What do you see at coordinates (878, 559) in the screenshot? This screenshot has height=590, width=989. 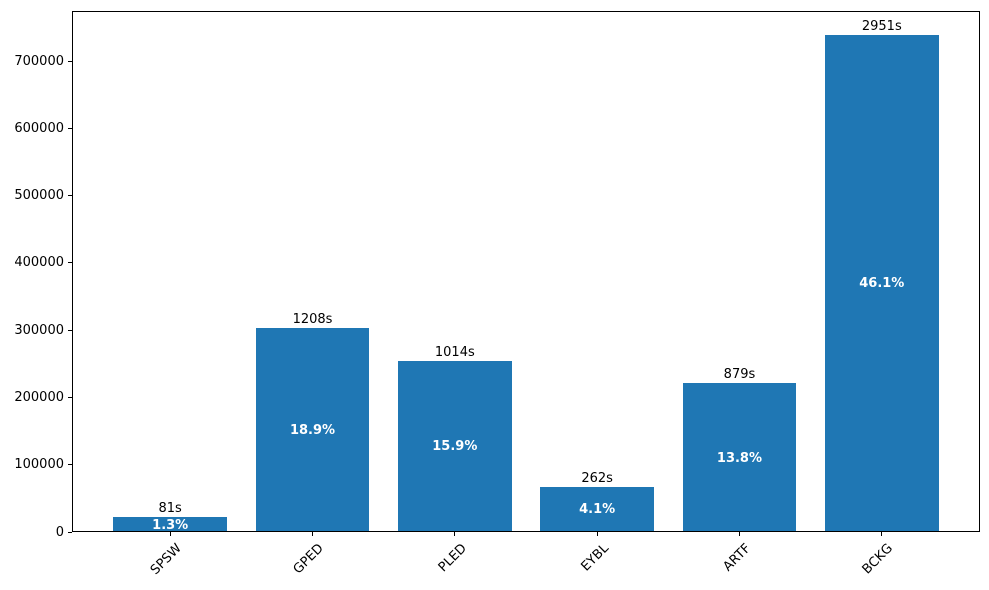 I see `x-tick-label: BCKG` at bounding box center [878, 559].